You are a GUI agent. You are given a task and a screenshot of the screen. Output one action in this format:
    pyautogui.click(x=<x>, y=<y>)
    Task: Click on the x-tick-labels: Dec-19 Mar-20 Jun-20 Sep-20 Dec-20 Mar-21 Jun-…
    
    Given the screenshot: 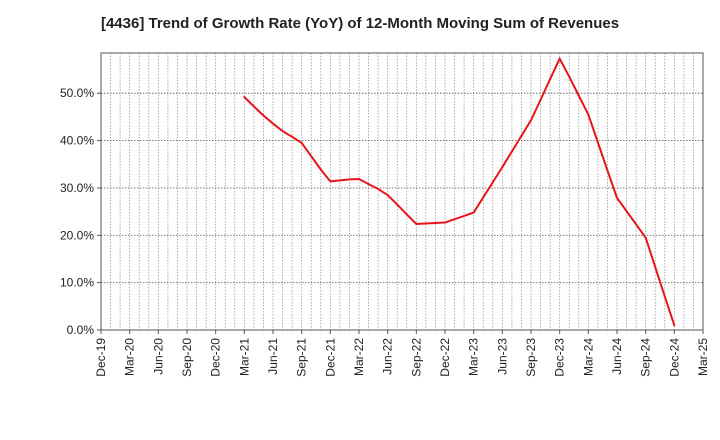 What is the action you would take?
    pyautogui.click(x=402, y=357)
    